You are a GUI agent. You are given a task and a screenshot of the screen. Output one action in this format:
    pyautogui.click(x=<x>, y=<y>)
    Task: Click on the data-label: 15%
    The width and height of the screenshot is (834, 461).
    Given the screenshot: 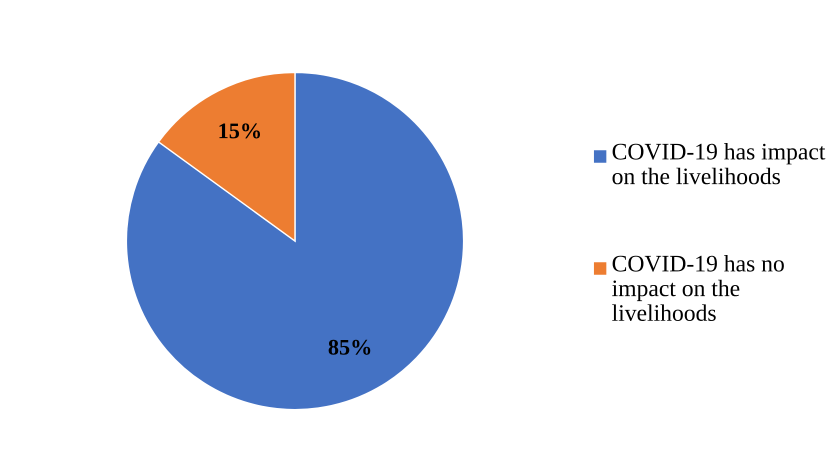 What is the action you would take?
    pyautogui.click(x=239, y=130)
    